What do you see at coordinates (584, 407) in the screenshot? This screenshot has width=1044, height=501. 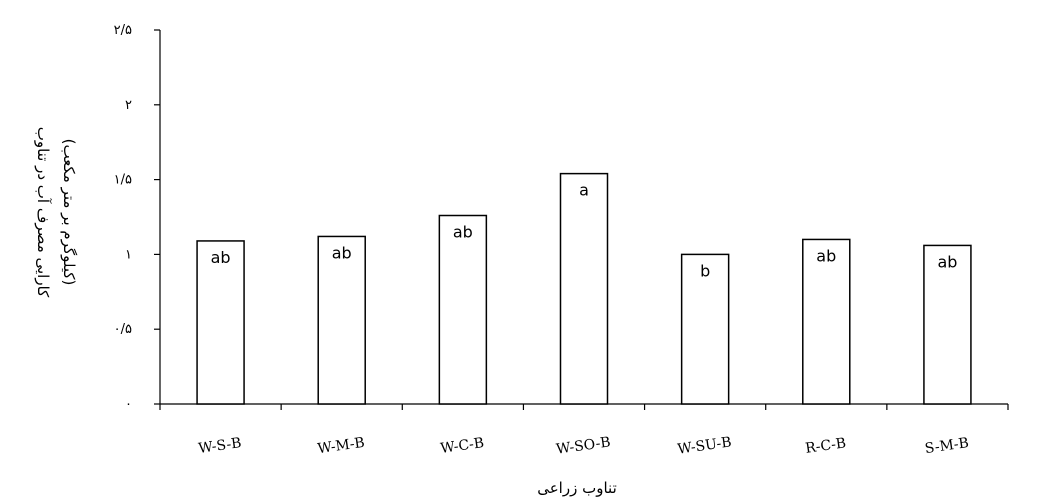 I see `x-axis-ticks` at bounding box center [584, 407].